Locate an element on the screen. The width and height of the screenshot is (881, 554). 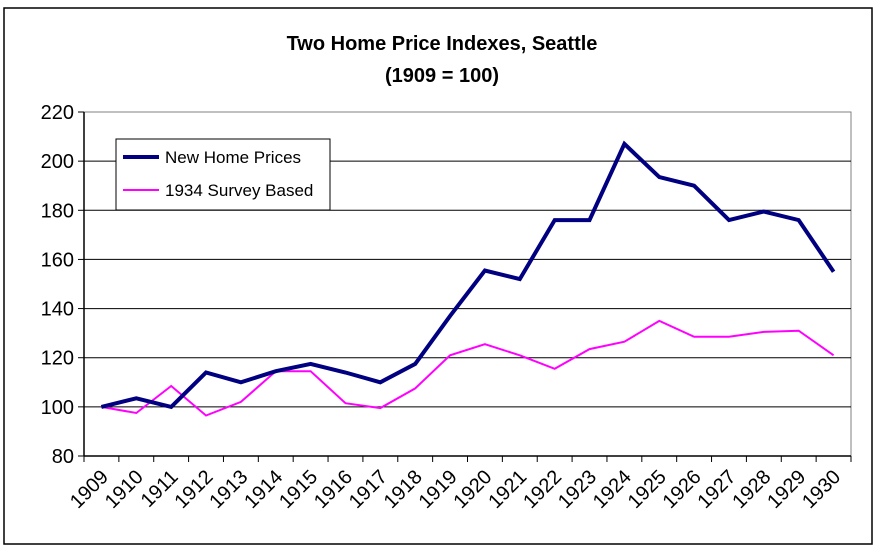
y-tick-label: 200 is located at coordinates (57, 162).